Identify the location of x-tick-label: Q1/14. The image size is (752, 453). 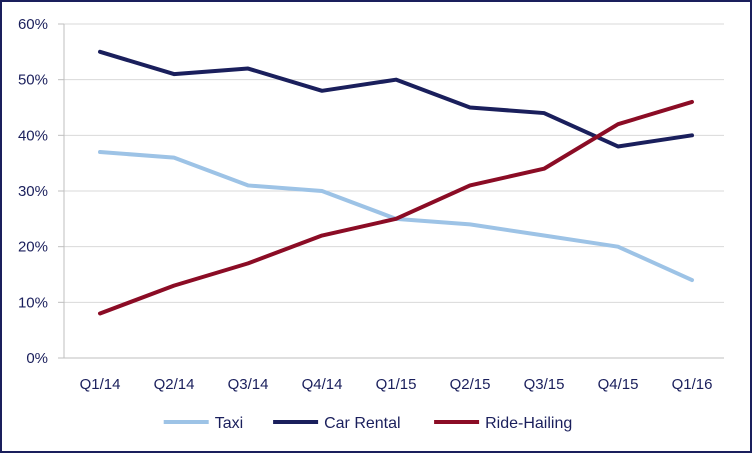
(100, 384).